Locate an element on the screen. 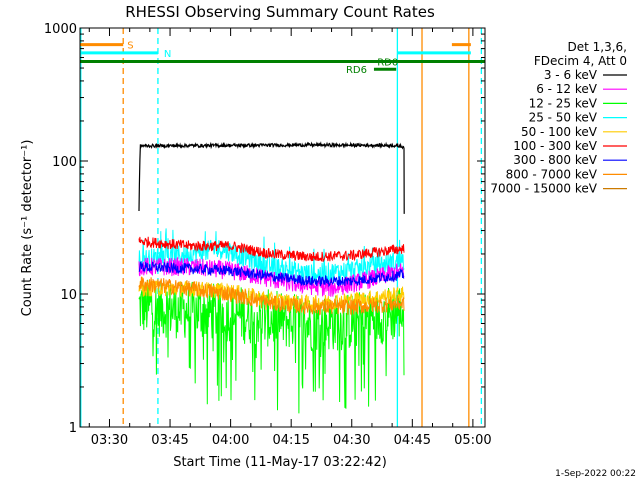 This screenshot has width=640, height=480. x-tick-label: 03:30 is located at coordinates (109, 440).